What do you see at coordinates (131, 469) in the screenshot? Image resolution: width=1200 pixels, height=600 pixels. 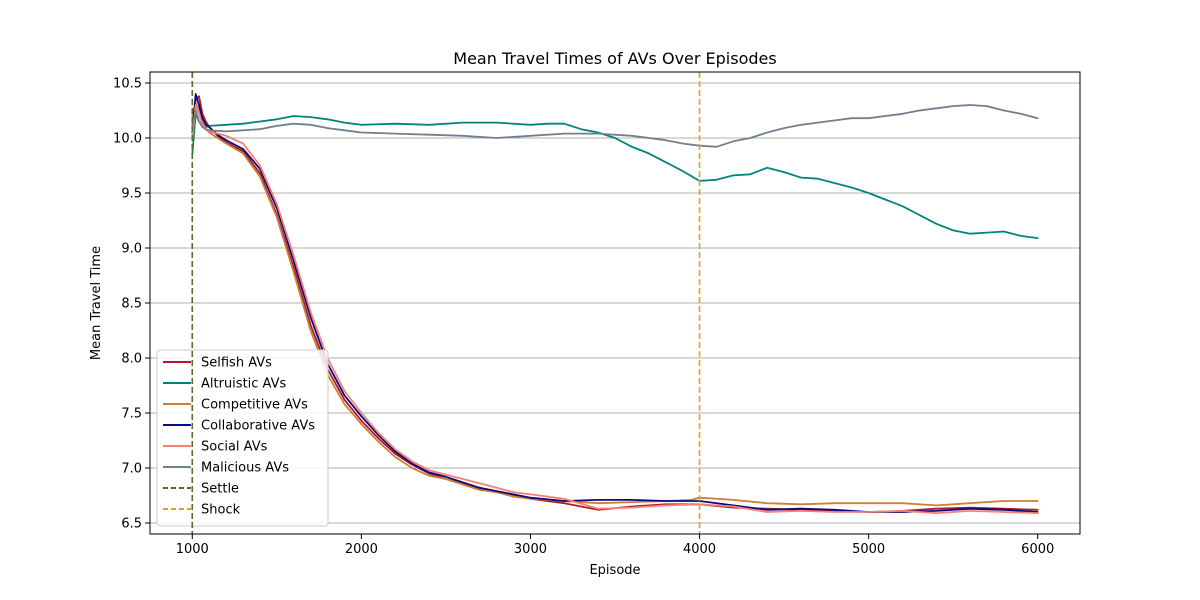 I see `y-tick-label: 7.0` at bounding box center [131, 469].